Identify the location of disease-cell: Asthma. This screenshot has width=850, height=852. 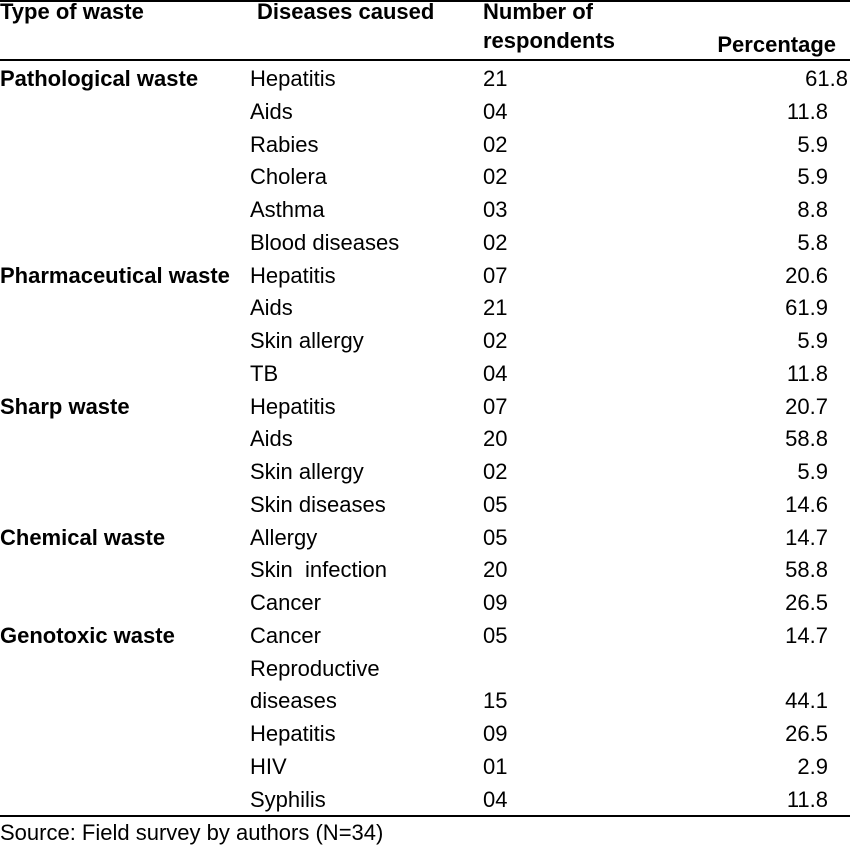
(287, 209).